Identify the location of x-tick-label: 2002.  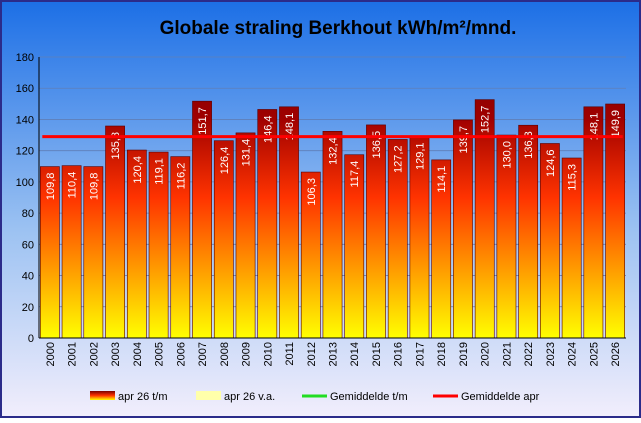
(94, 354).